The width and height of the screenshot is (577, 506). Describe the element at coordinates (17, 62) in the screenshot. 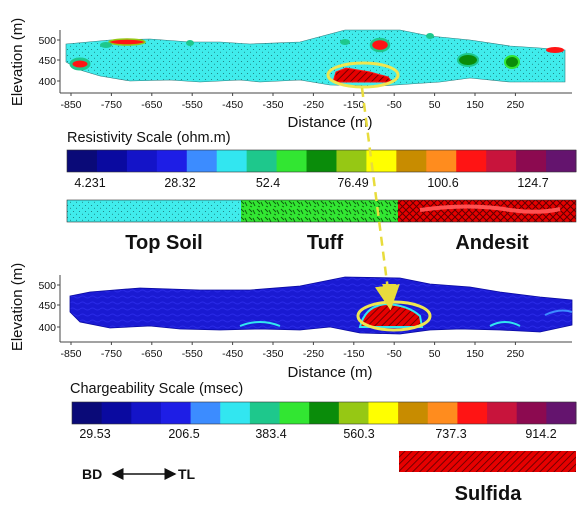

I see `top-y-axis-title: Elevation (m)` at that location.